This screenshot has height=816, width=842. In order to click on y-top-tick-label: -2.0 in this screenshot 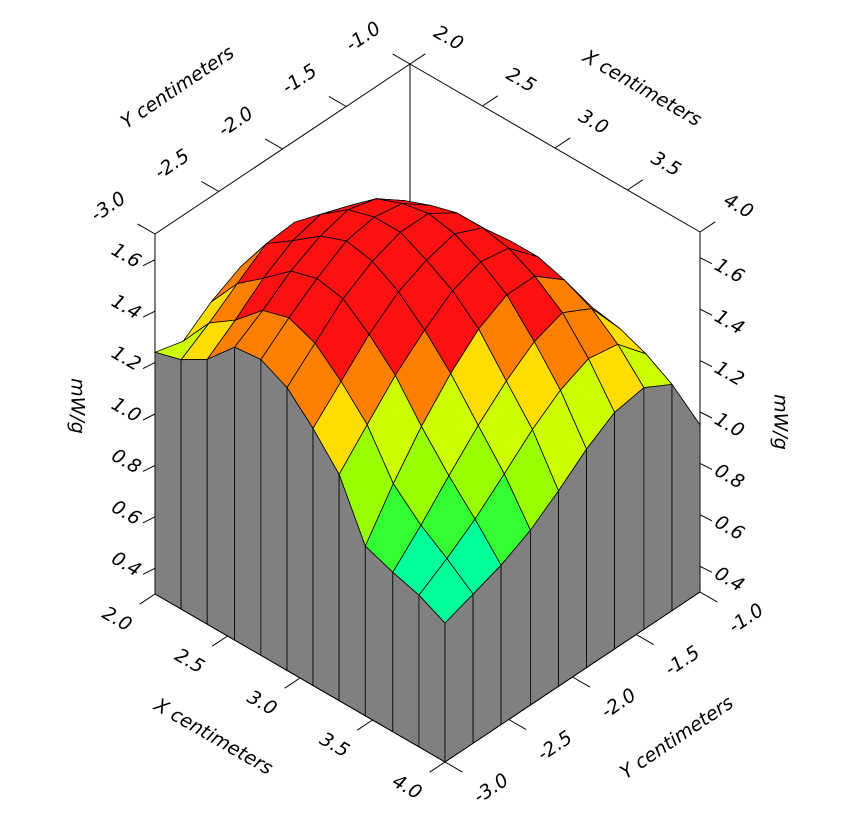, I will do `click(235, 121)`.